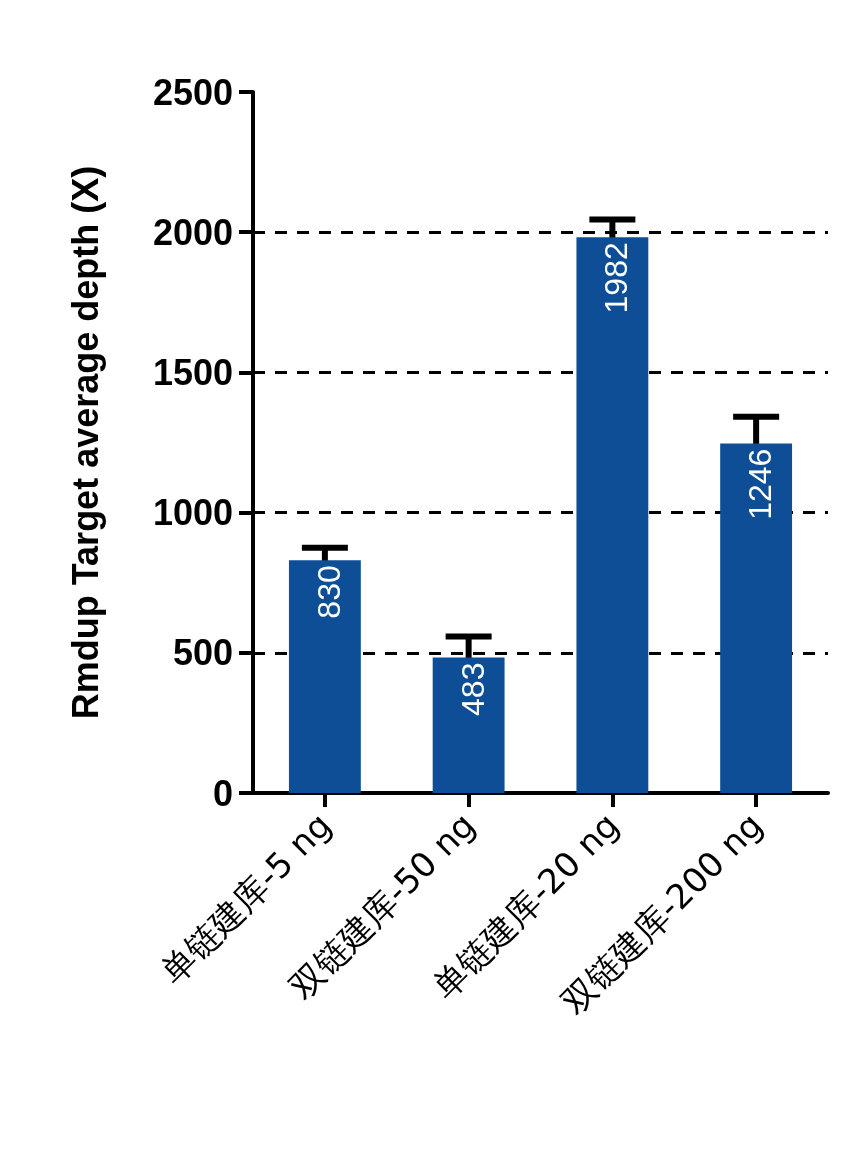 The width and height of the screenshot is (867, 1155). What do you see at coordinates (616, 278) in the screenshot?
I see `data-label: 1982` at bounding box center [616, 278].